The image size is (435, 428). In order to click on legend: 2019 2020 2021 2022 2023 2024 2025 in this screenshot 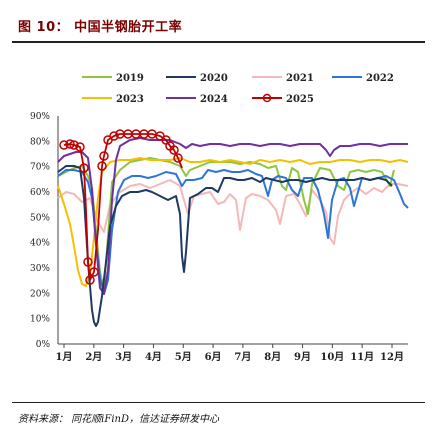, I will do `click(238, 89)`.